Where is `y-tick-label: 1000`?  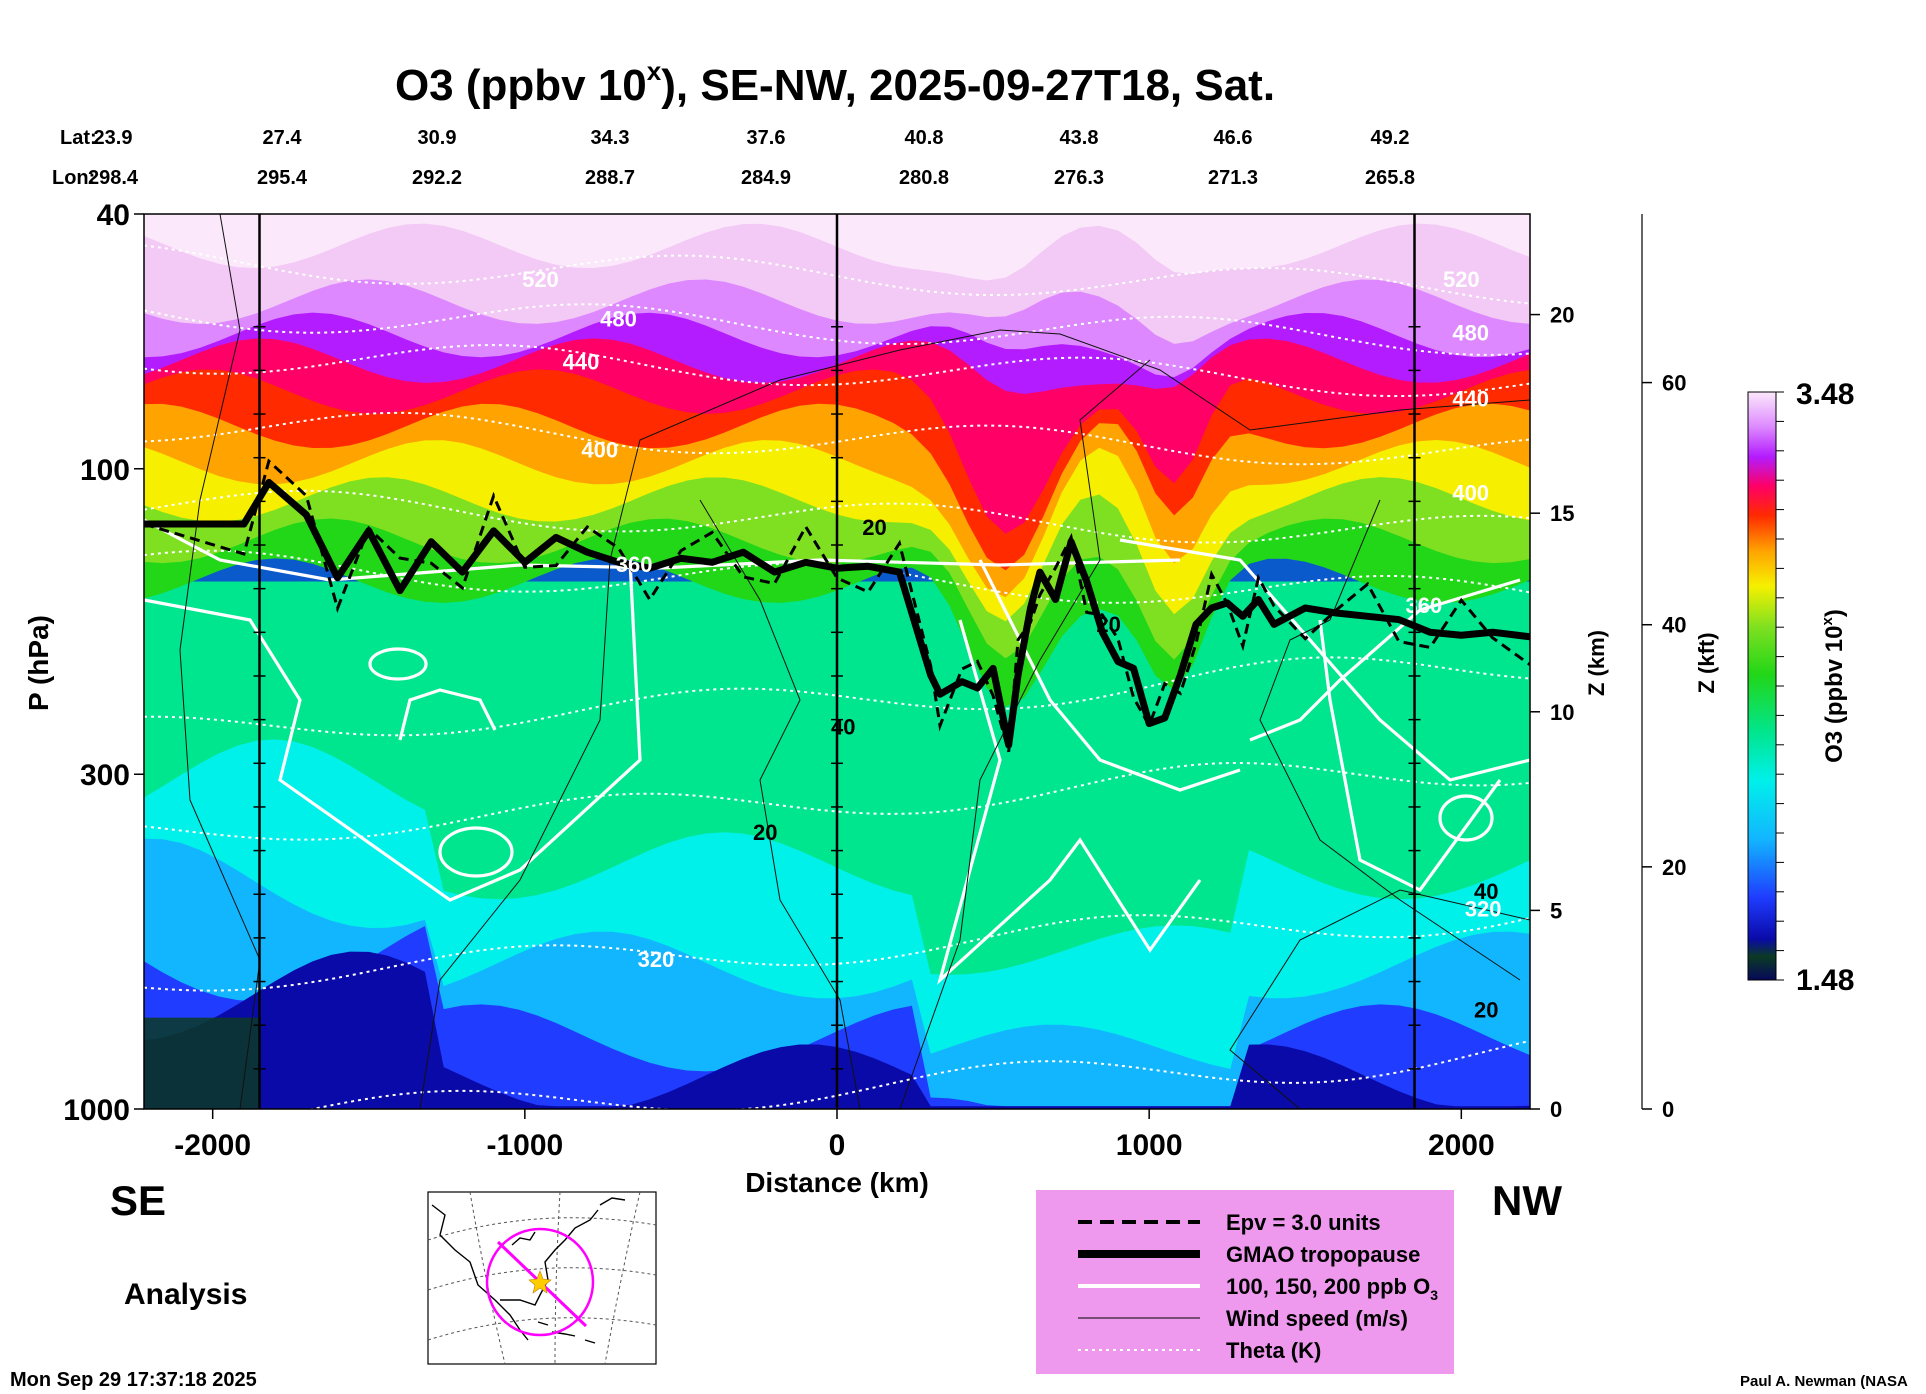
y-tick-label: 1000 is located at coordinates (96, 1110).